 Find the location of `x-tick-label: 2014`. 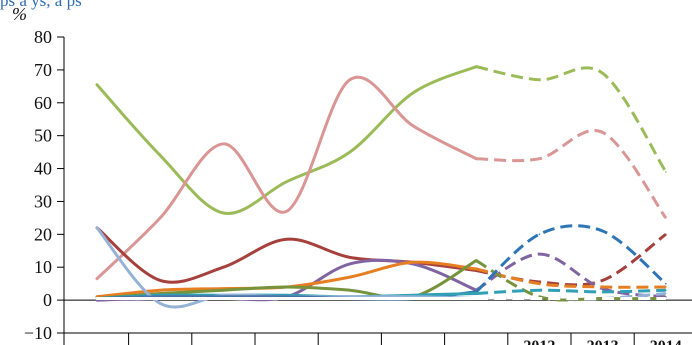

x-tick-label: 2014 is located at coordinates (666, 341).